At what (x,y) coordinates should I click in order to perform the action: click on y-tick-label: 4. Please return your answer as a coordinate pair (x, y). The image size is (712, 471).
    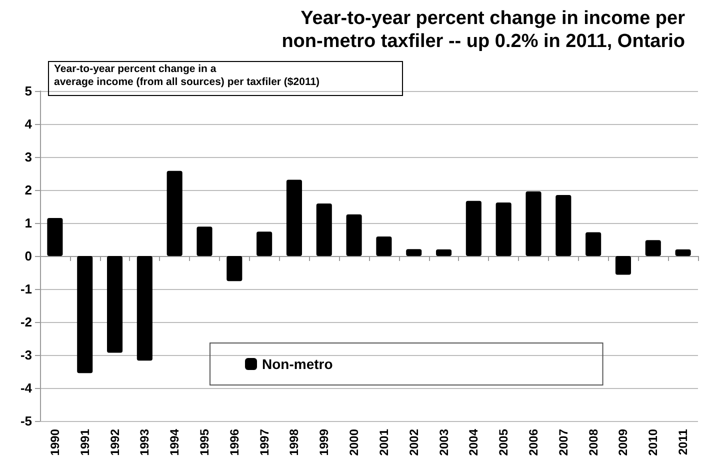
    Looking at the image, I should click on (28, 124).